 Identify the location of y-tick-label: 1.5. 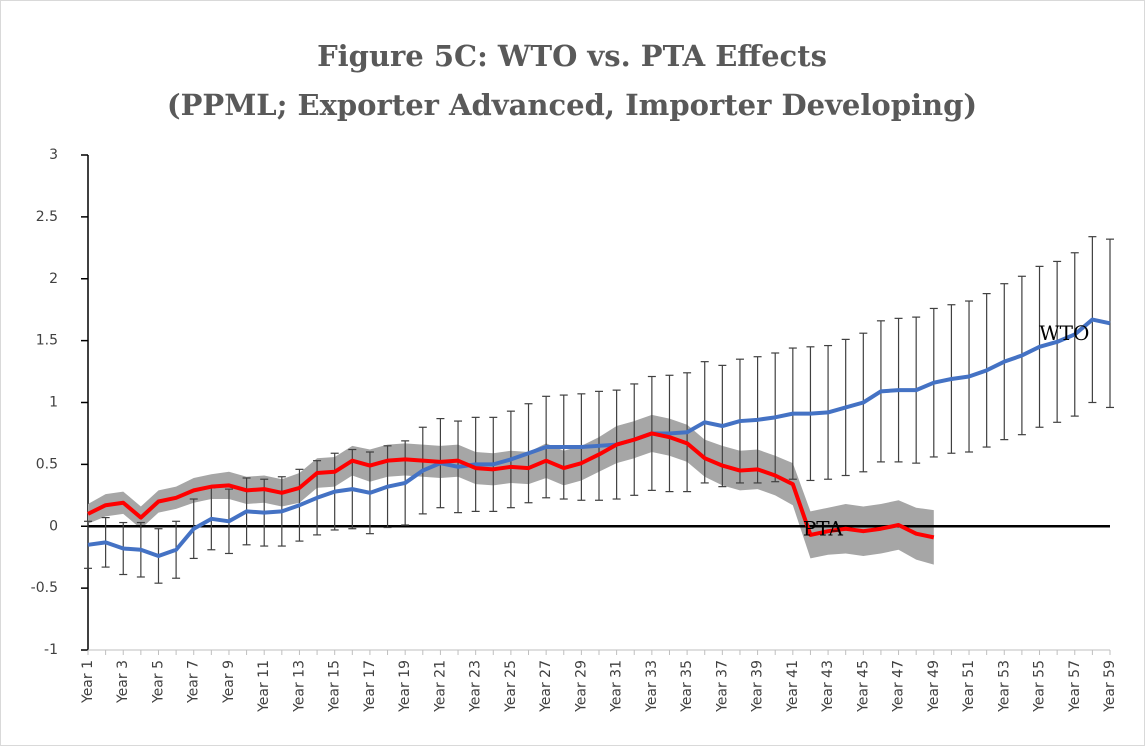
(47, 341).